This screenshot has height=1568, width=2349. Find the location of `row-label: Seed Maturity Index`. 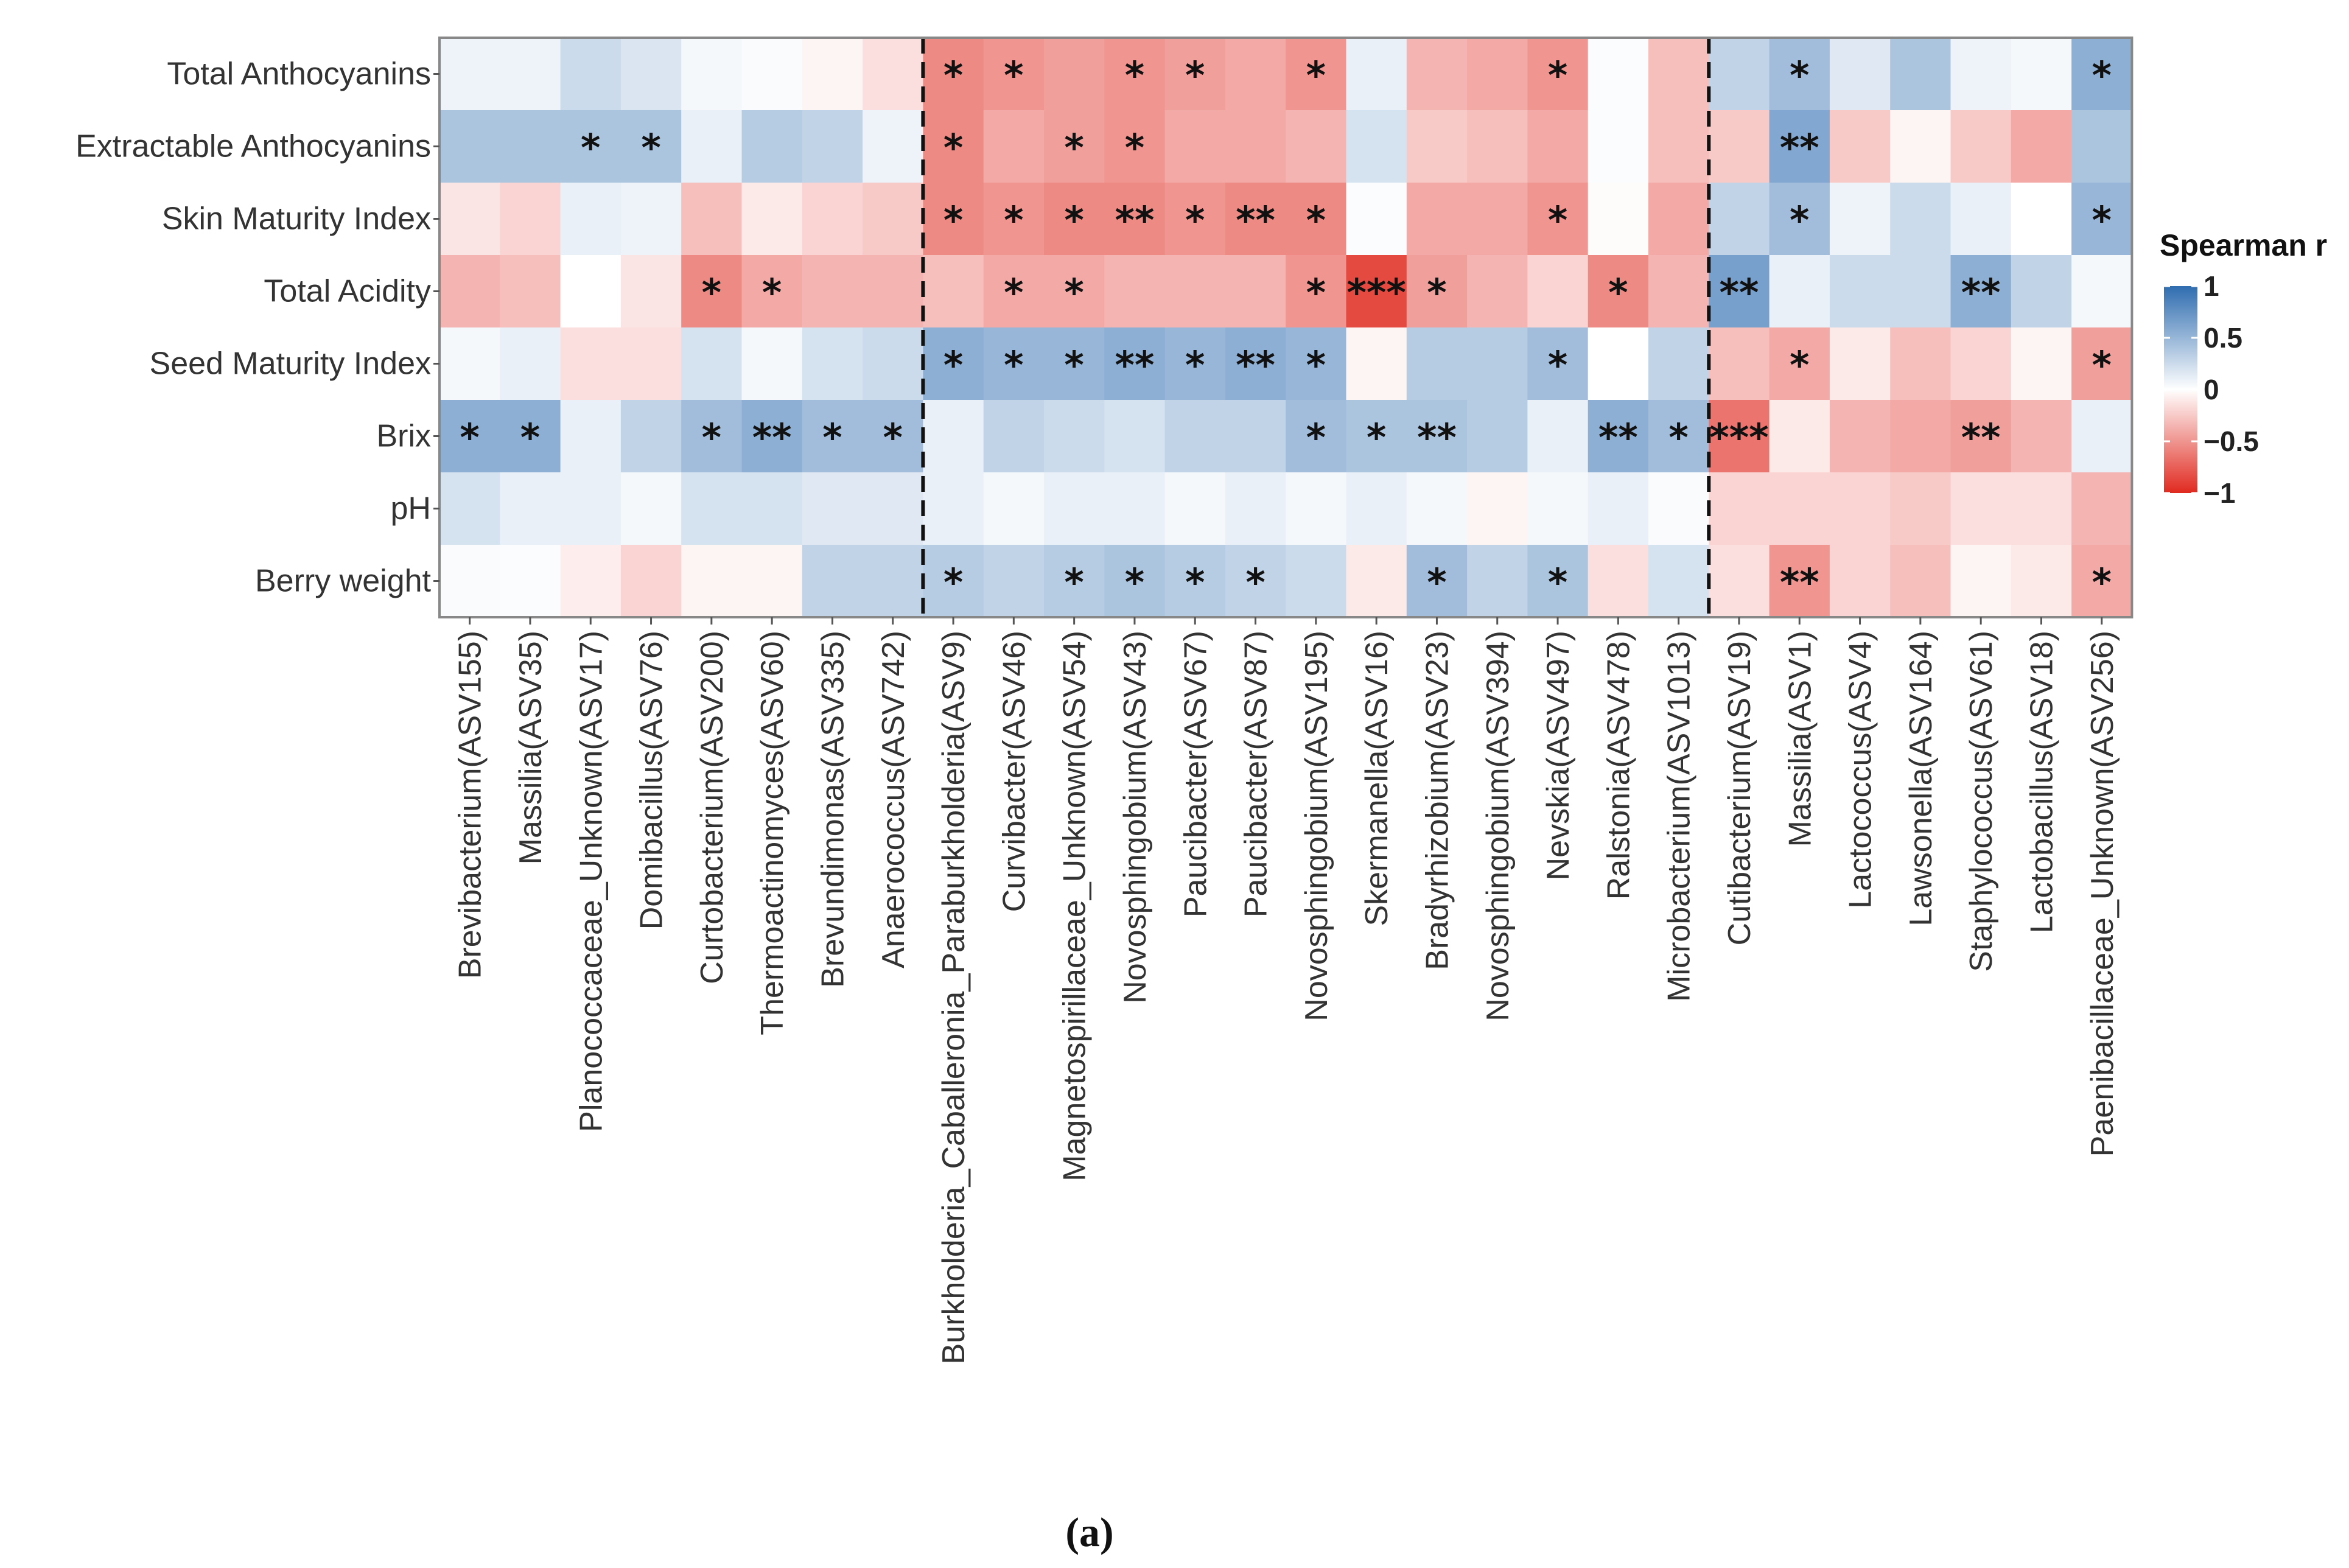

row-label: Seed Maturity Index is located at coordinates (290, 364).